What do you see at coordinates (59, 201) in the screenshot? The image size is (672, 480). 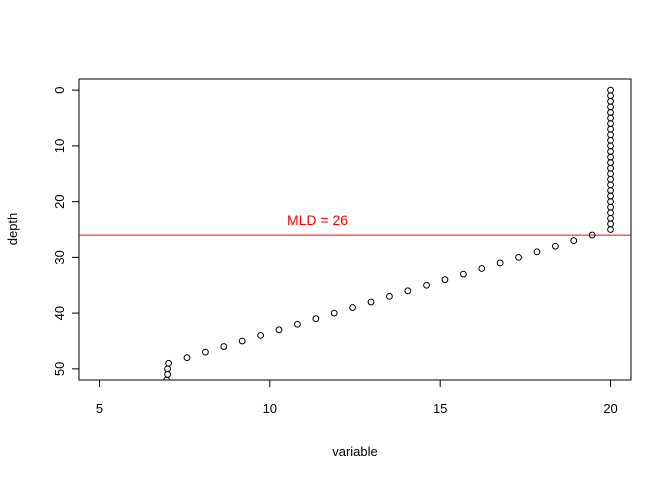 I see `y-tick-label: 20` at bounding box center [59, 201].